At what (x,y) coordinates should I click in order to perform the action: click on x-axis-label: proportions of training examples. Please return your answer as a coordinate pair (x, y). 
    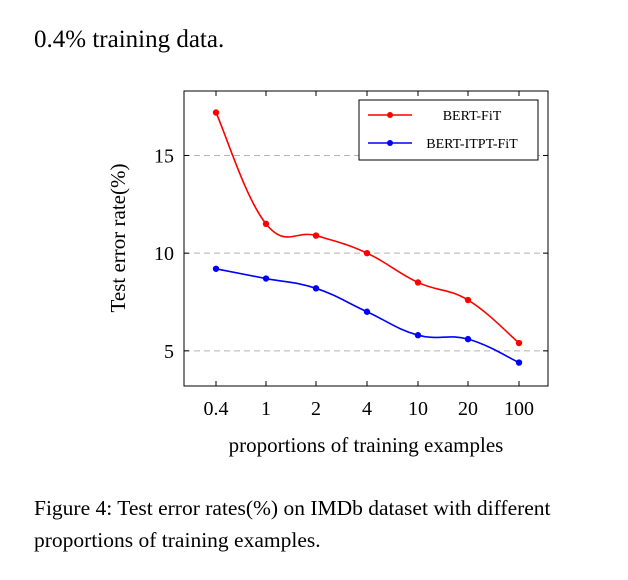
    Looking at the image, I should click on (366, 445).